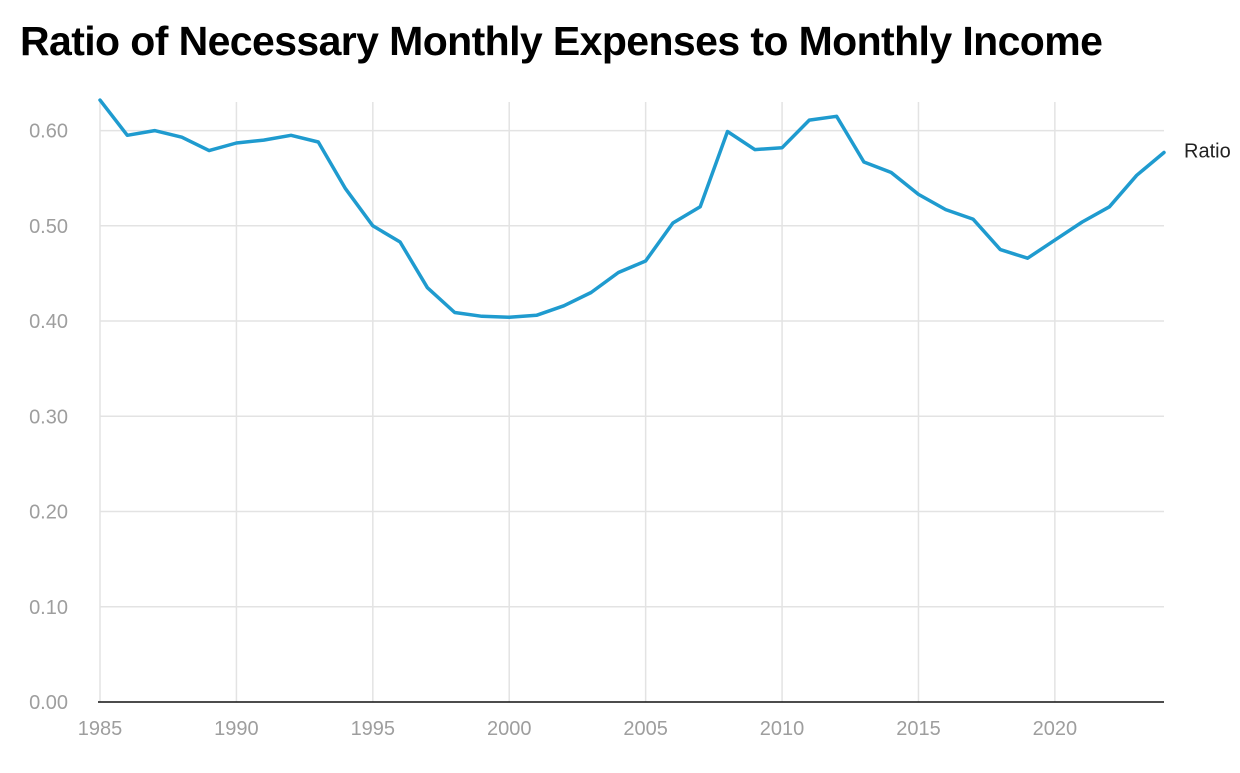 Image resolution: width=1240 pixels, height=773 pixels. I want to click on x-tick-label: 1990, so click(236, 729).